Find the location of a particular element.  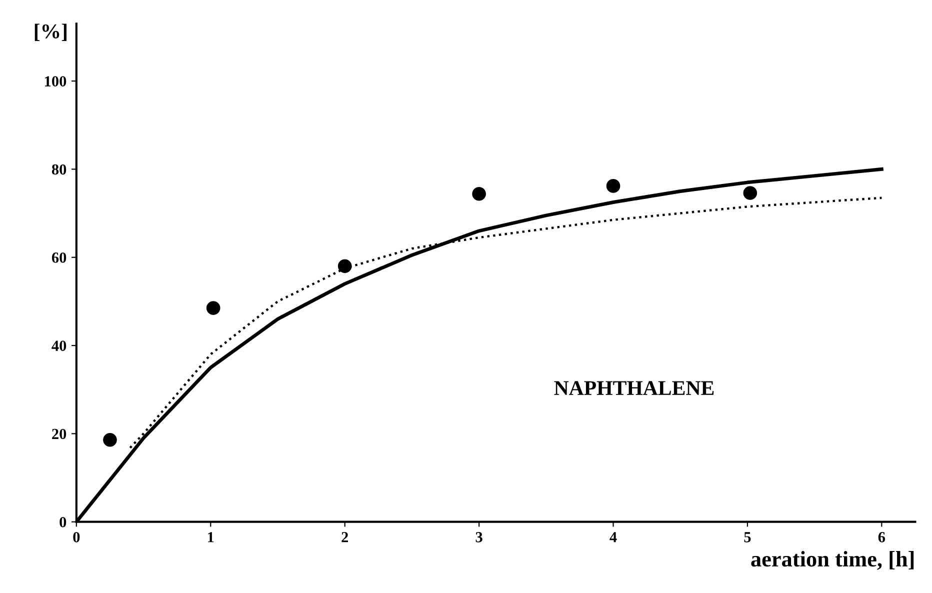

x-tick-label: 6 is located at coordinates (882, 537).